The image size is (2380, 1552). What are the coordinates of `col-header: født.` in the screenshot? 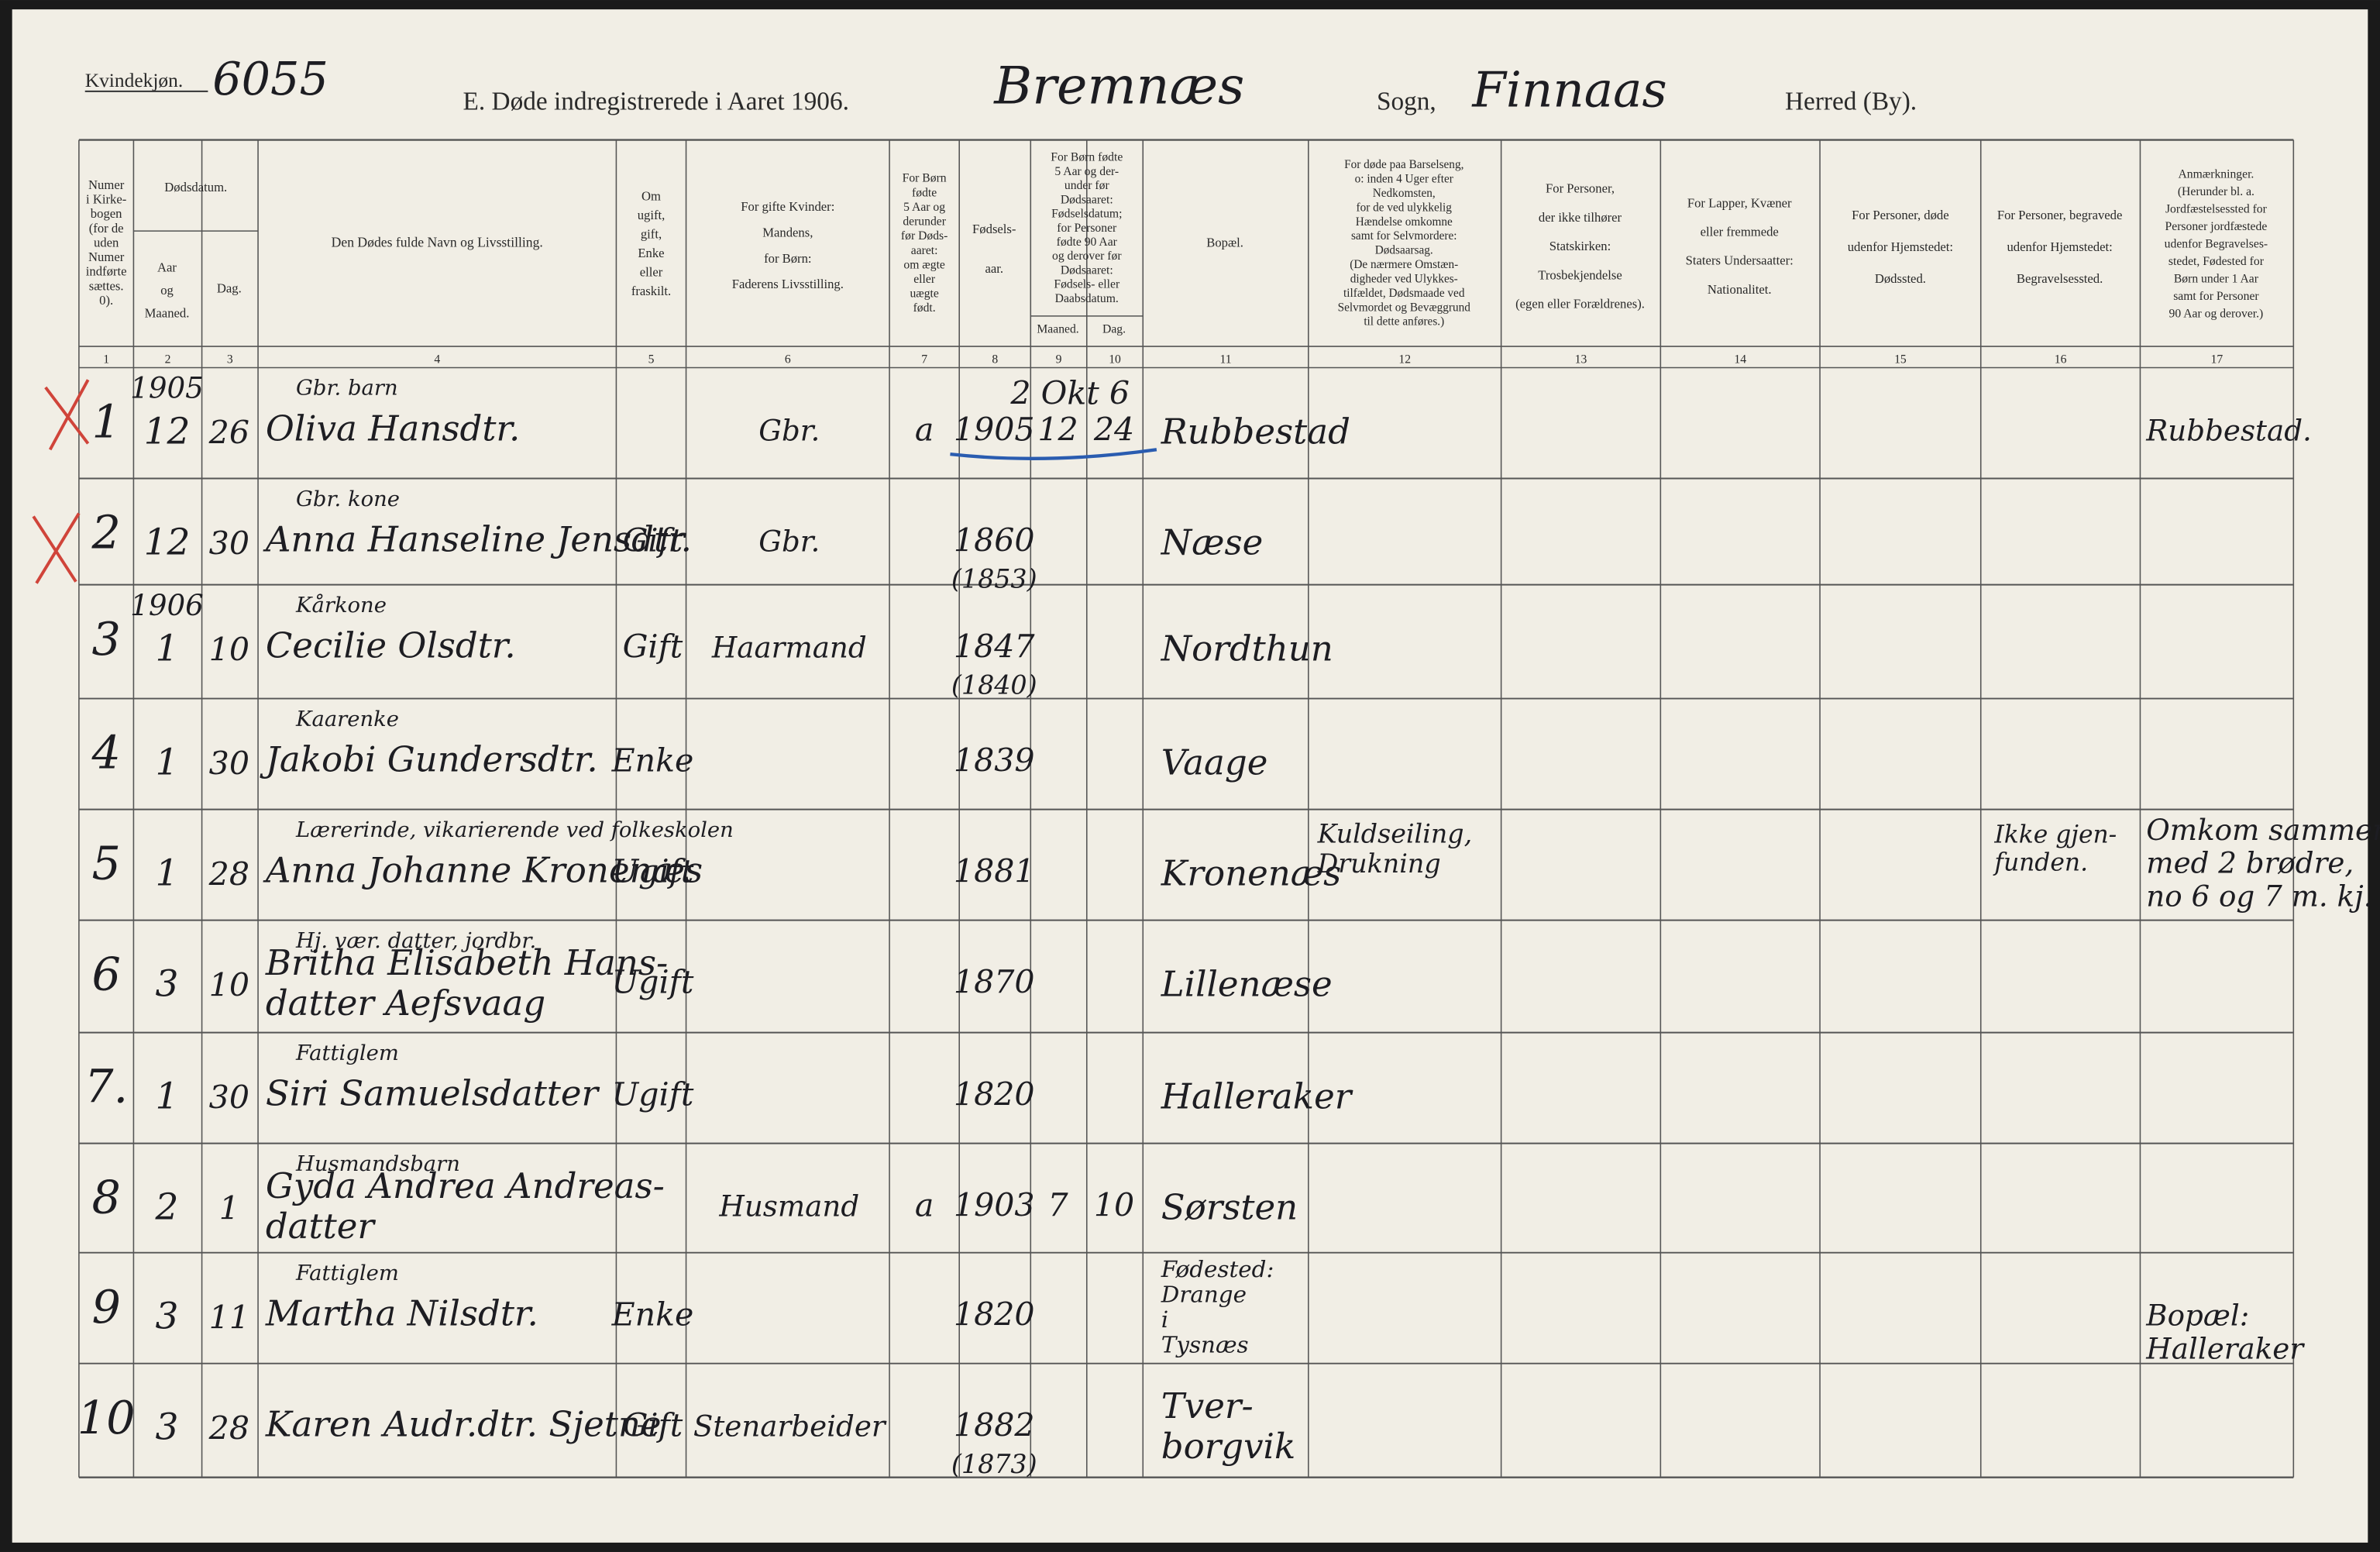 It's located at (925, 308).